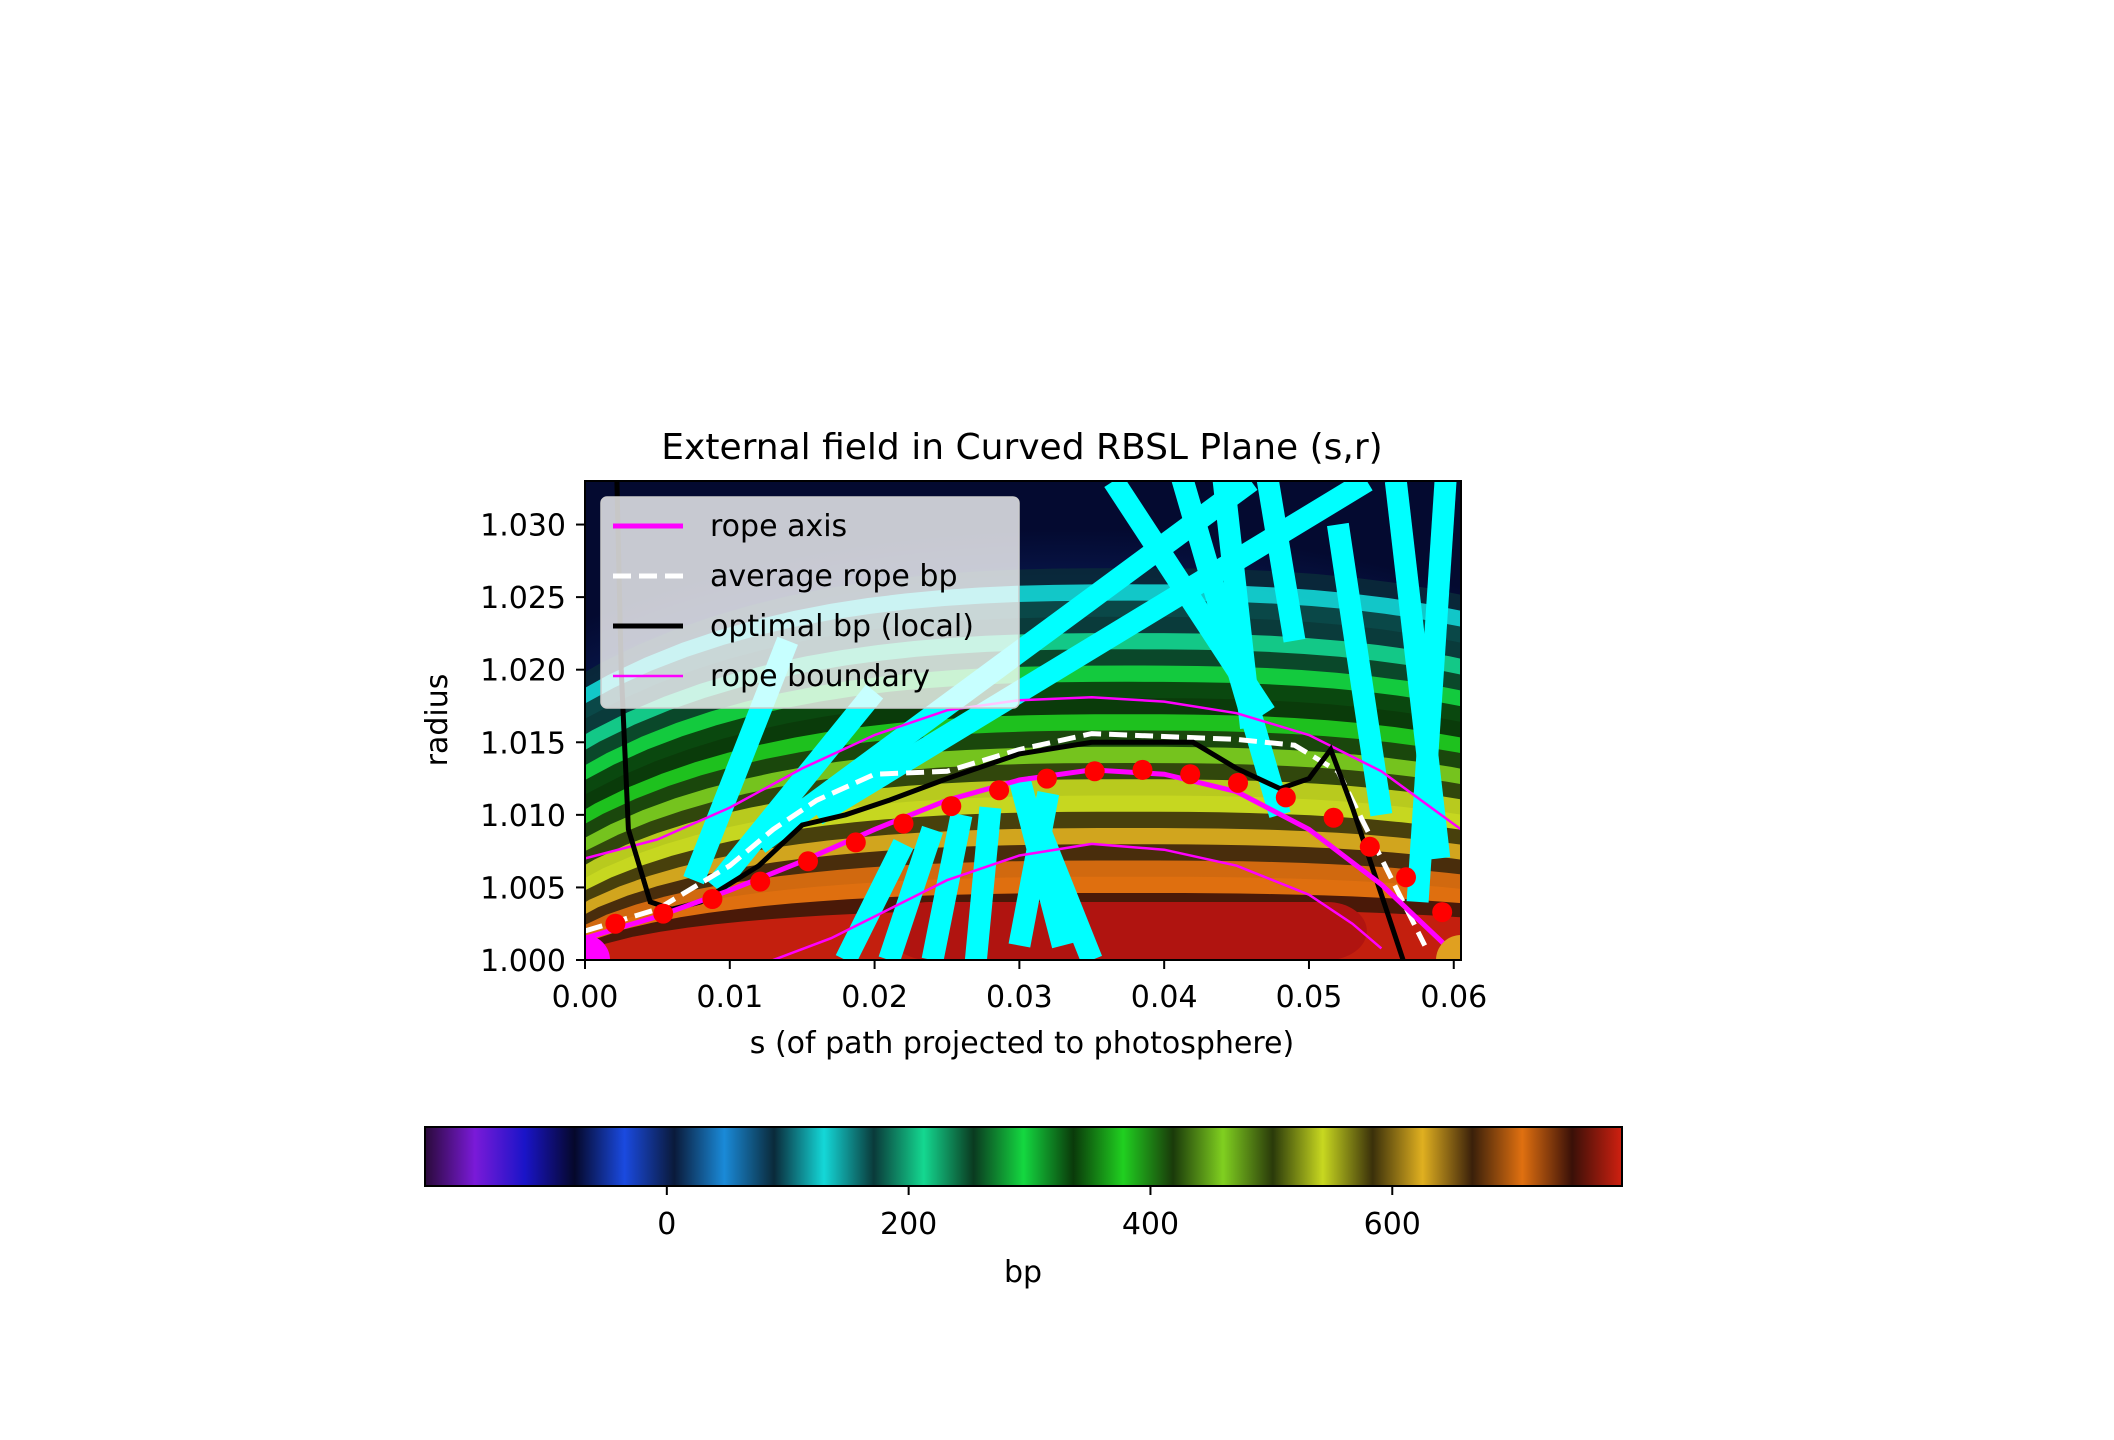  I want to click on legend-label: average rope bp, so click(834, 576).